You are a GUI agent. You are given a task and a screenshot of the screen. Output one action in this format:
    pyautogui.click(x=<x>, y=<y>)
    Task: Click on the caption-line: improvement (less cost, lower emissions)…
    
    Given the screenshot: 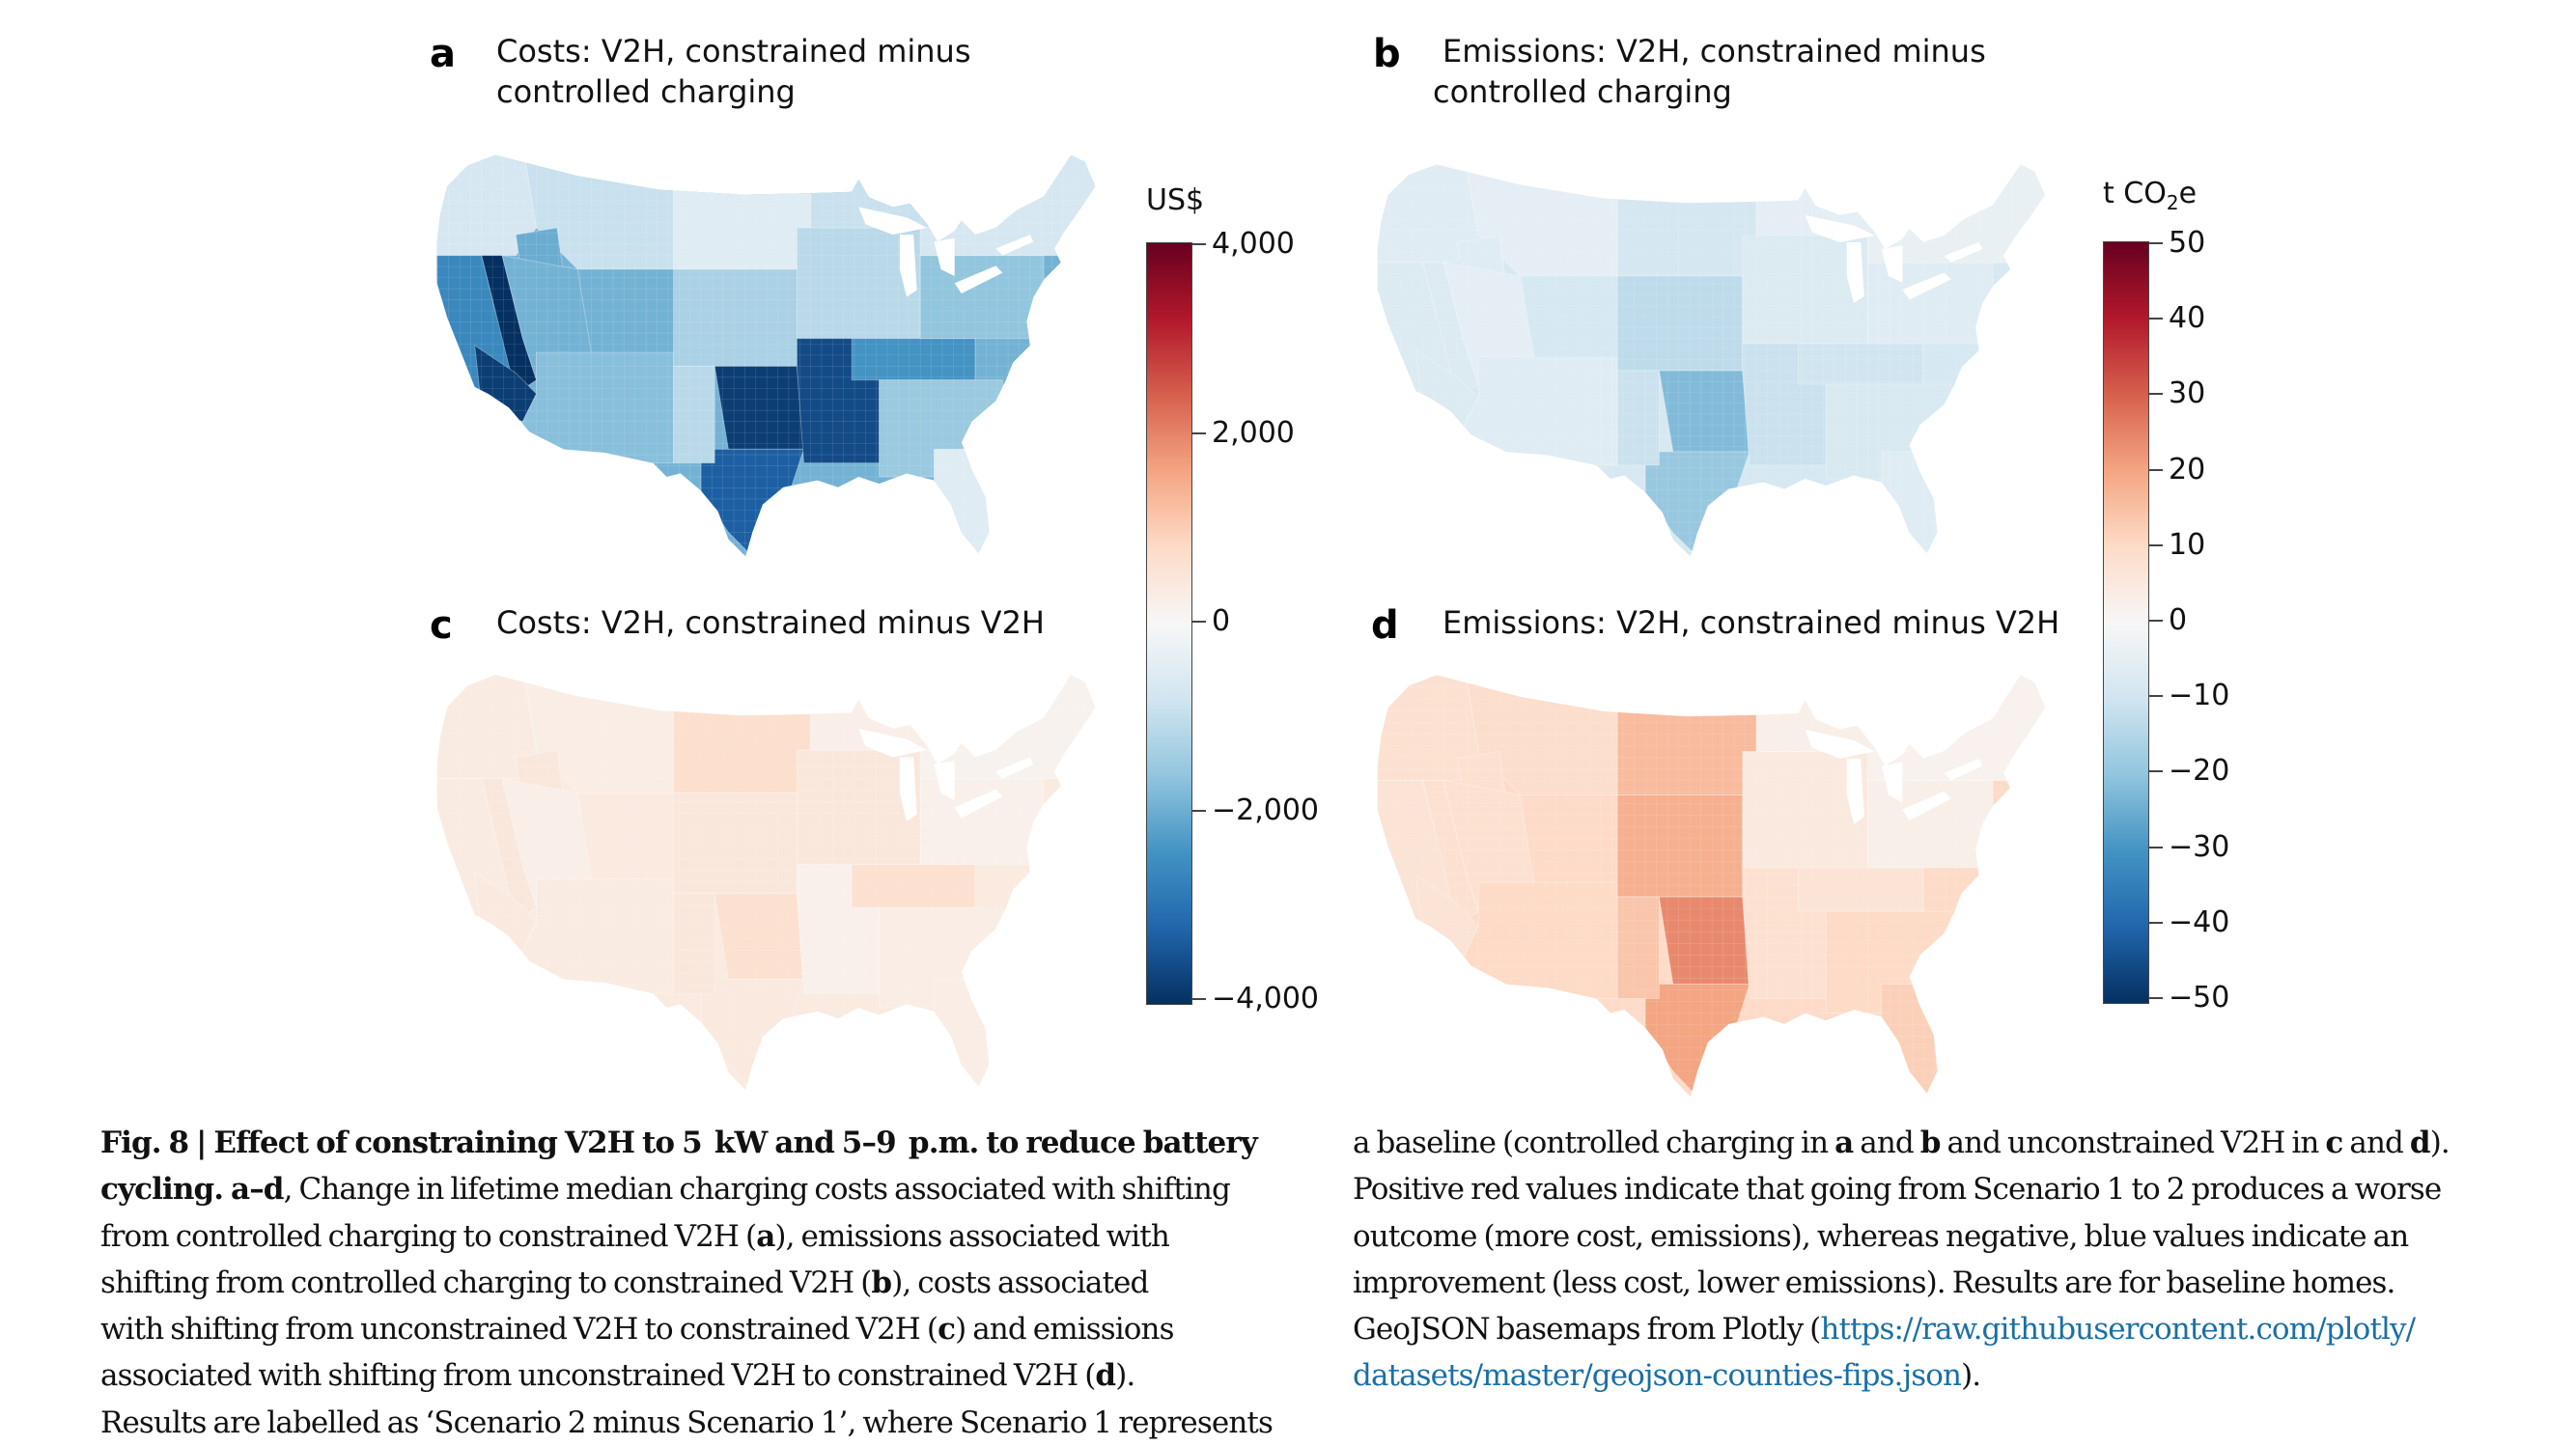 What is the action you would take?
    pyautogui.click(x=1902, y=1283)
    